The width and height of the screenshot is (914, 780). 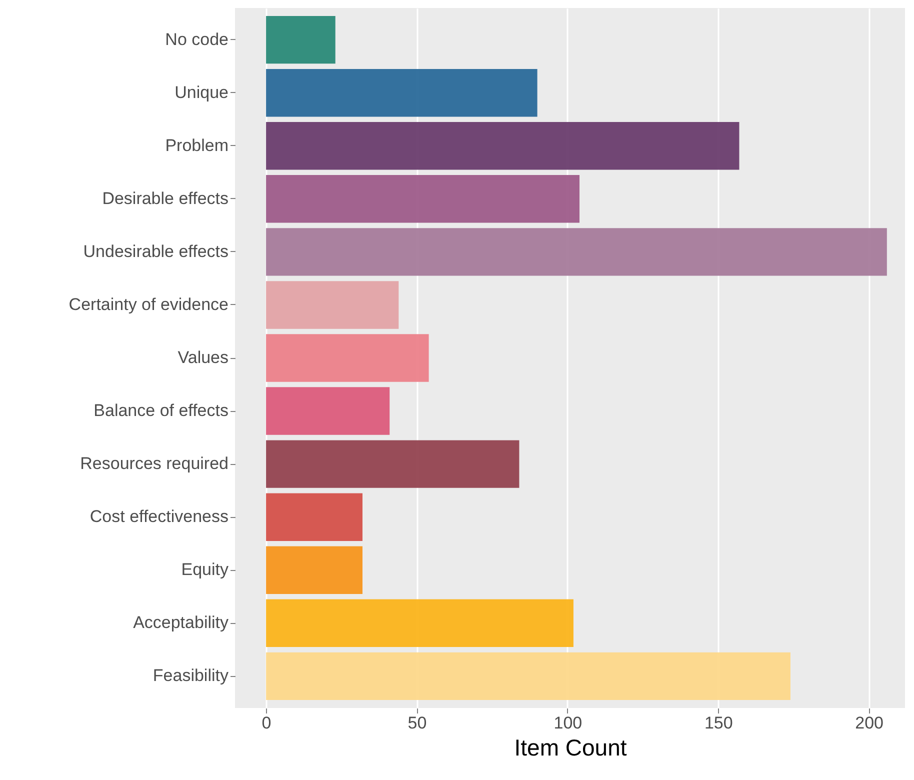 I want to click on y-tick-label: Resources required, so click(x=154, y=464).